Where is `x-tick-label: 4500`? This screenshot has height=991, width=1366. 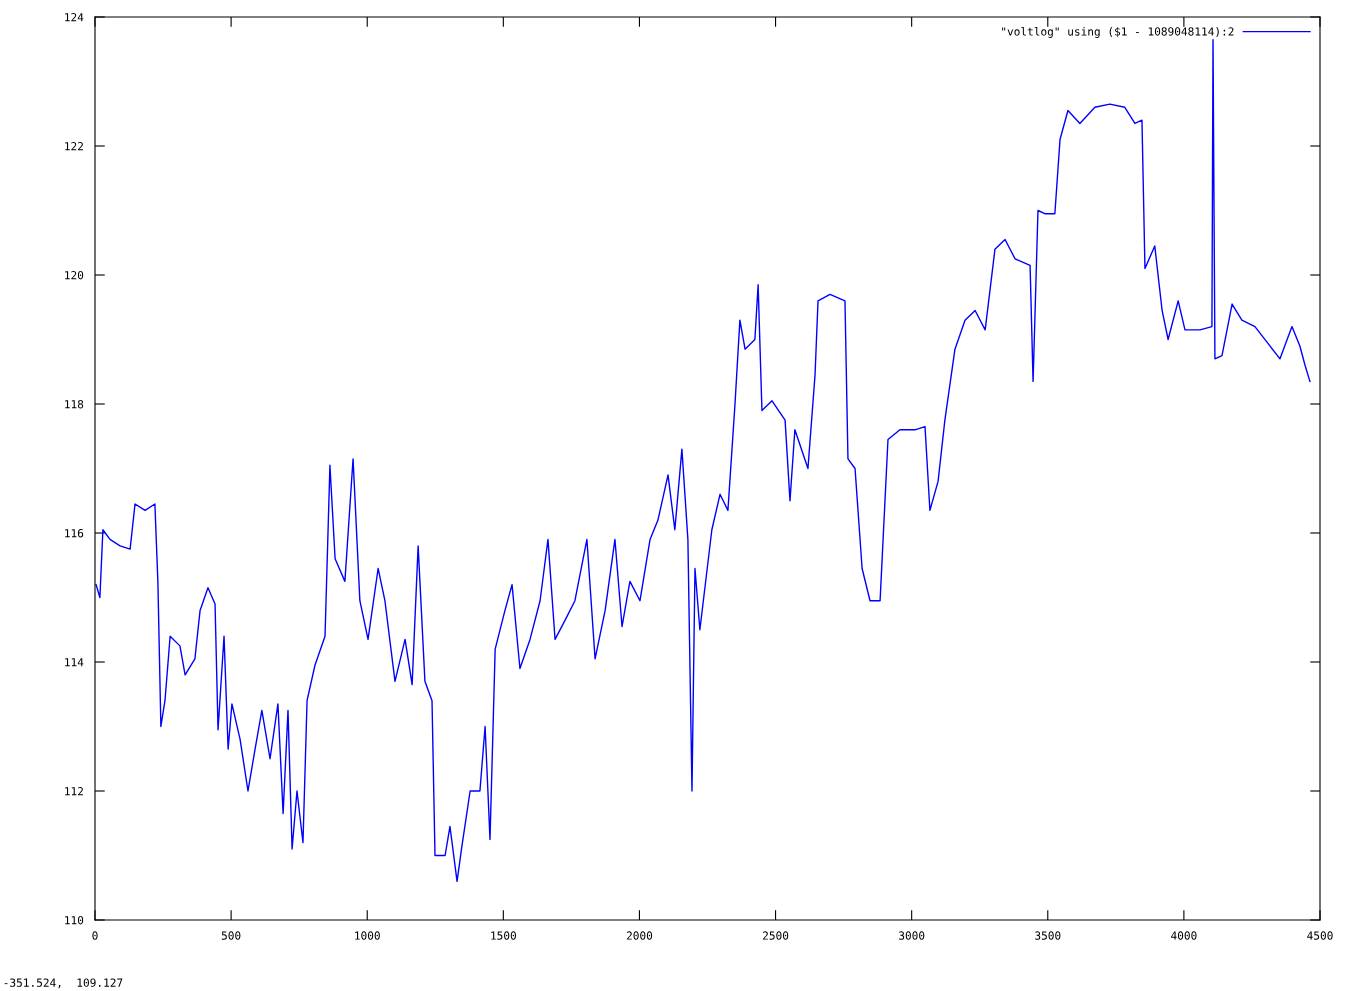
x-tick-label: 4500 is located at coordinates (1320, 935).